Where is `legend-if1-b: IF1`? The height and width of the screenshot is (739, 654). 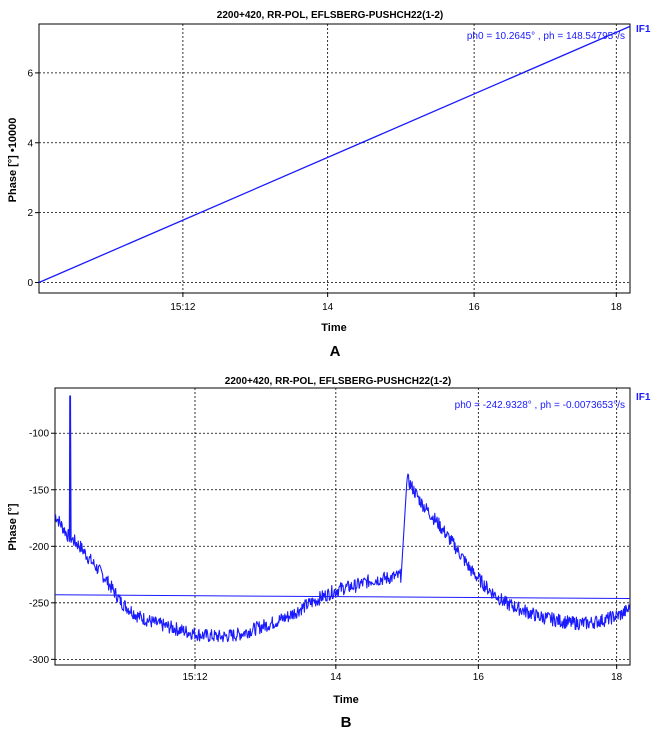 legend-if1-b: IF1 is located at coordinates (643, 397).